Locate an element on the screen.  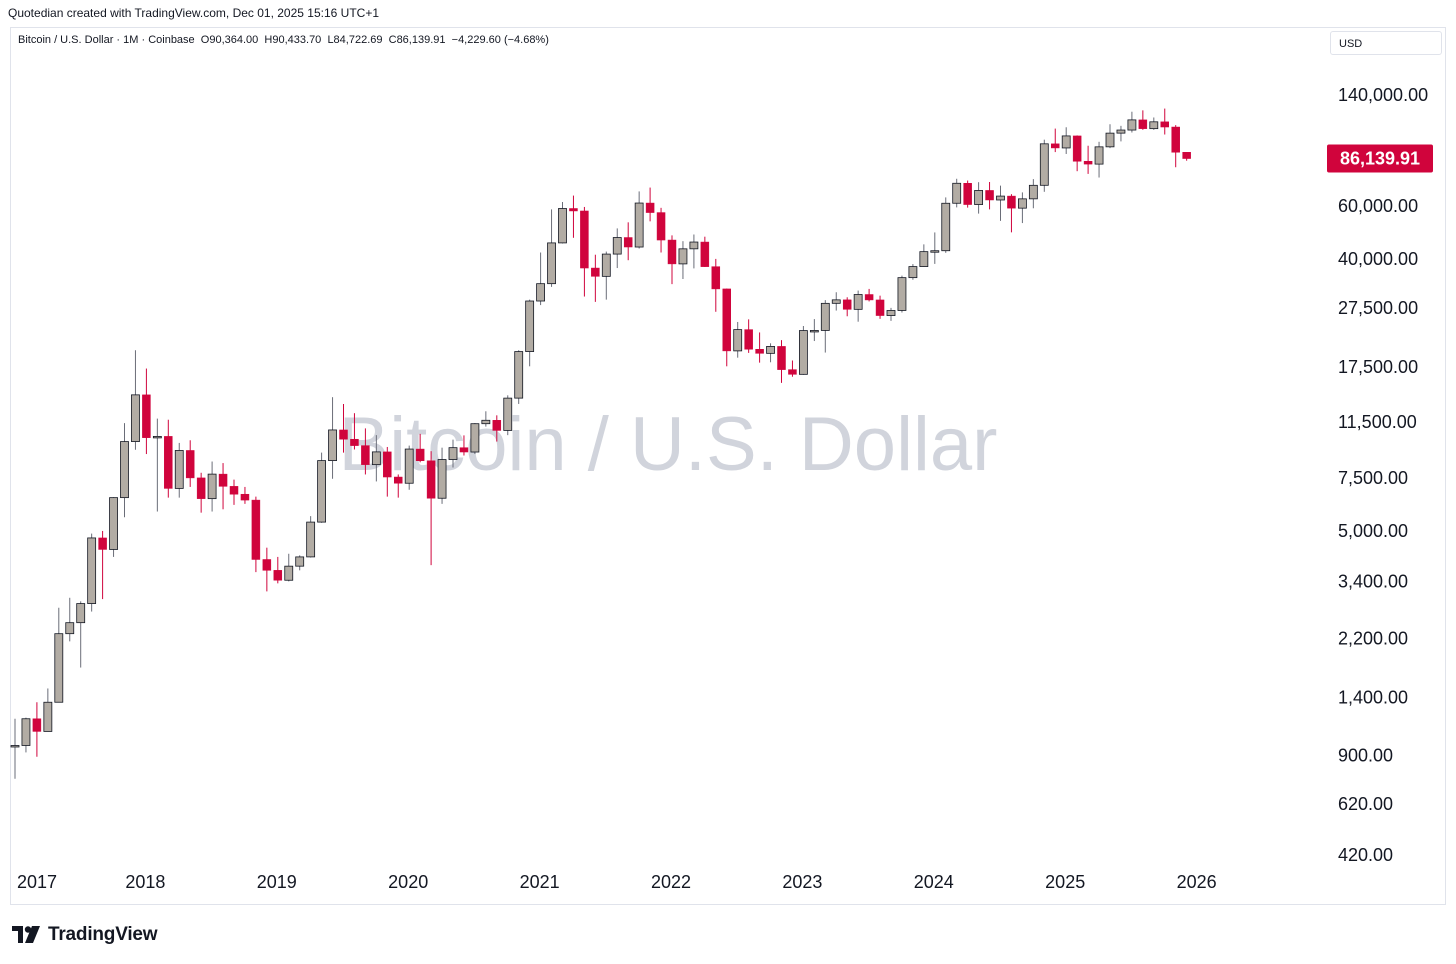
legend-change: −4,229.60 (−4.68%) is located at coordinates (500, 40).